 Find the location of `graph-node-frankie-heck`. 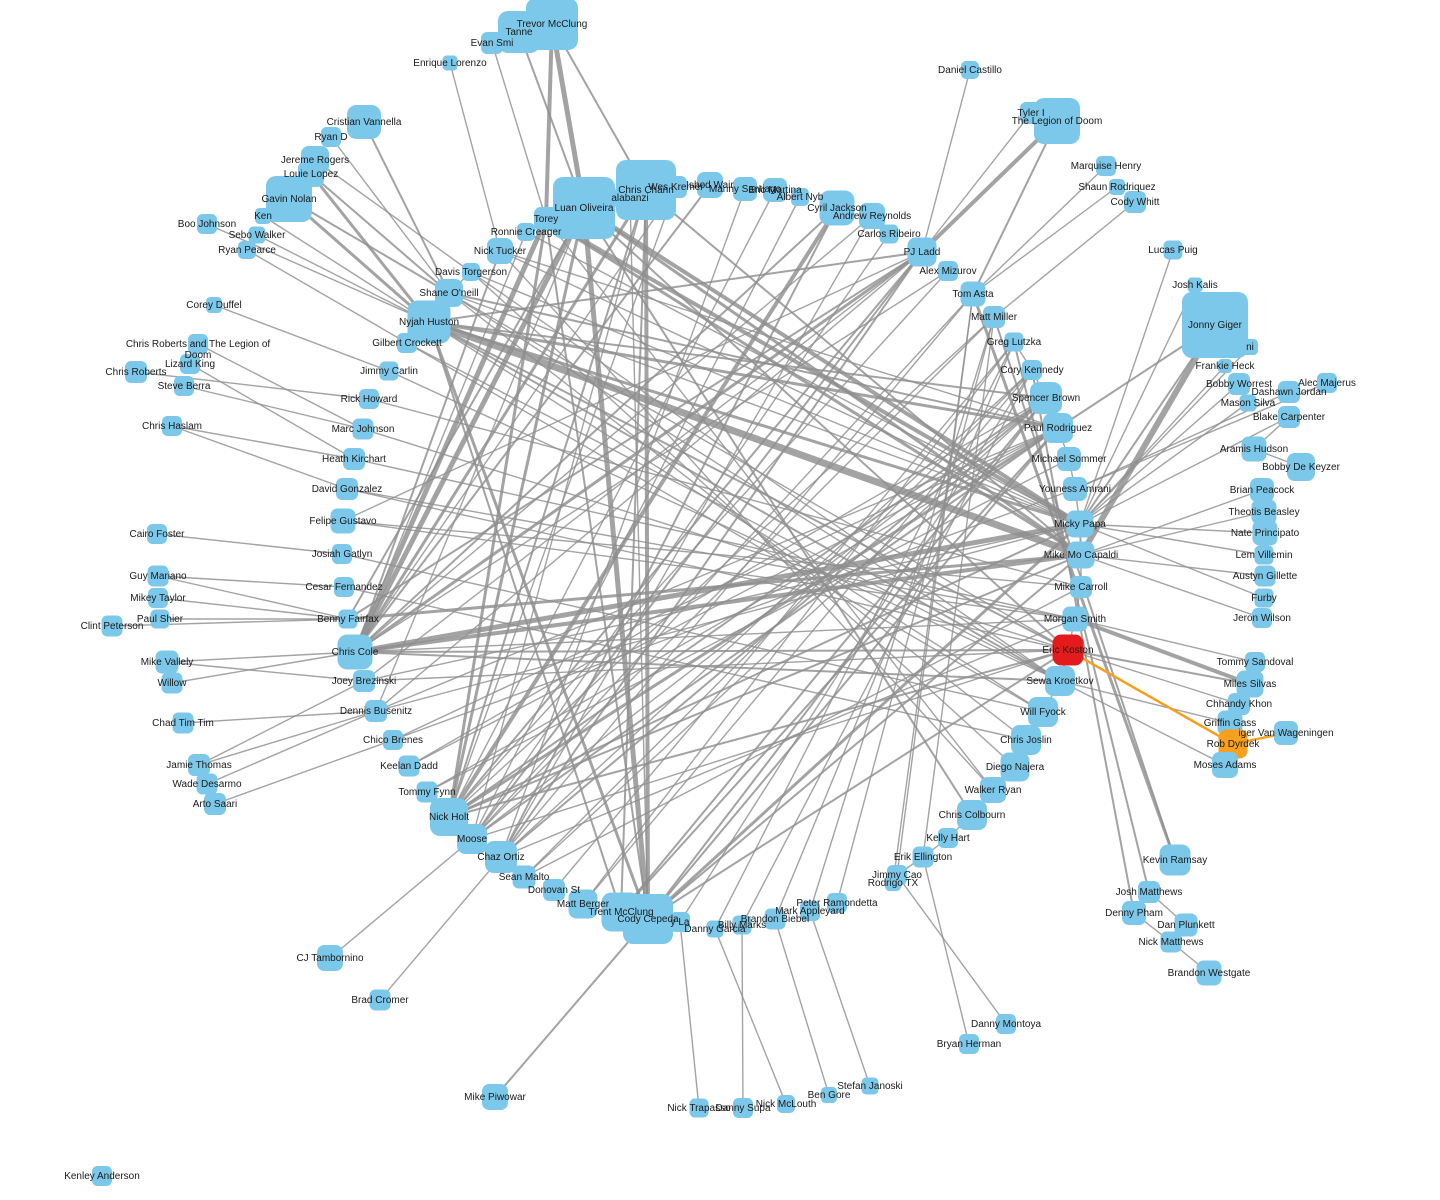

graph-node-frankie-heck is located at coordinates (1225, 366).